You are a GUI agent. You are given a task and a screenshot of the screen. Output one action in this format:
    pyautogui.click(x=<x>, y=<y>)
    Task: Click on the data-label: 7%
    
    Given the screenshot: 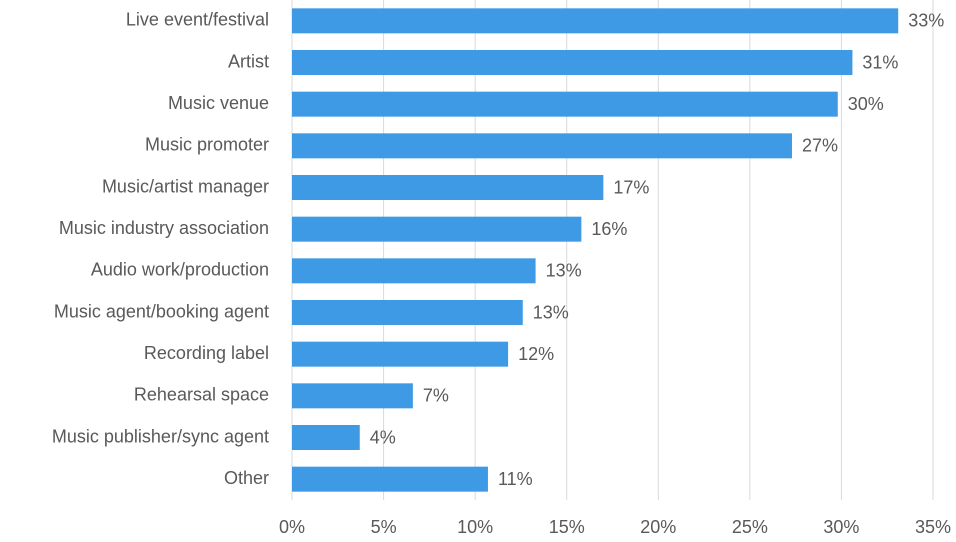 What is the action you would take?
    pyautogui.click(x=436, y=396)
    